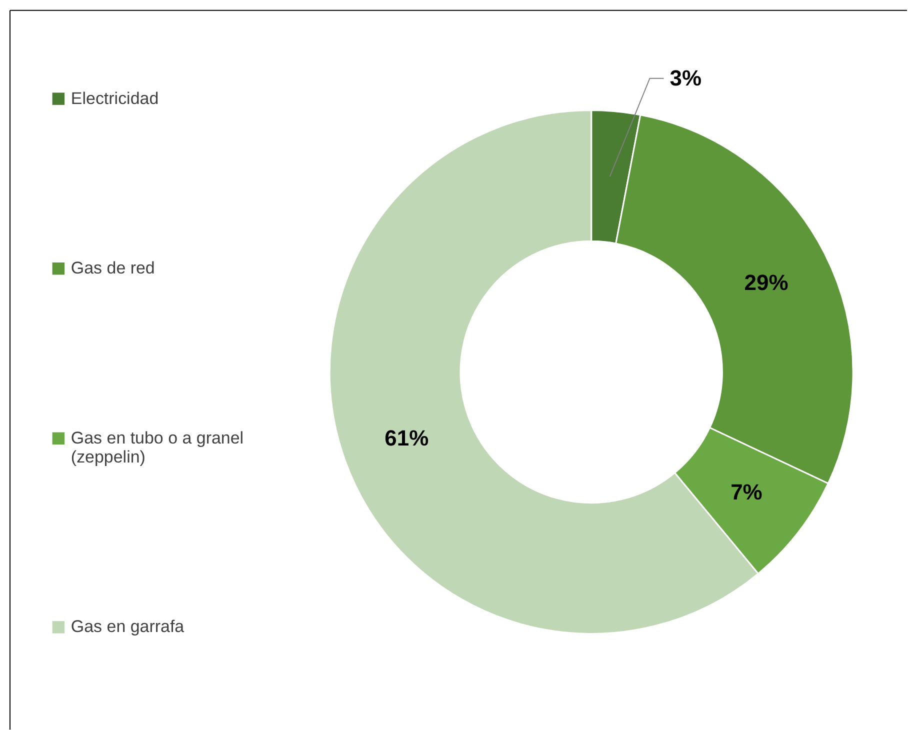 The width and height of the screenshot is (908, 730). Describe the element at coordinates (157, 447) in the screenshot. I see `legend-label: Gas en tubo o a granel (zeppelin)` at that location.